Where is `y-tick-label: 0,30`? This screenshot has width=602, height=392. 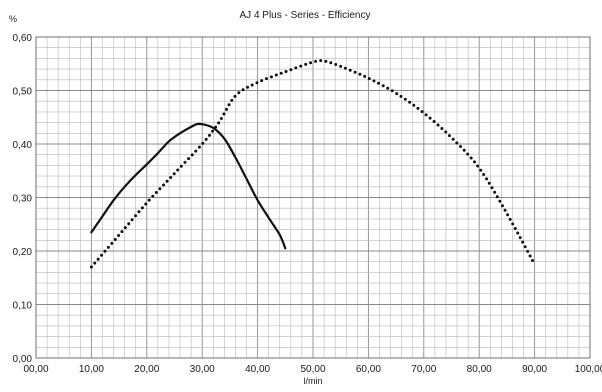 y-tick-label: 0,30 is located at coordinates (23, 199).